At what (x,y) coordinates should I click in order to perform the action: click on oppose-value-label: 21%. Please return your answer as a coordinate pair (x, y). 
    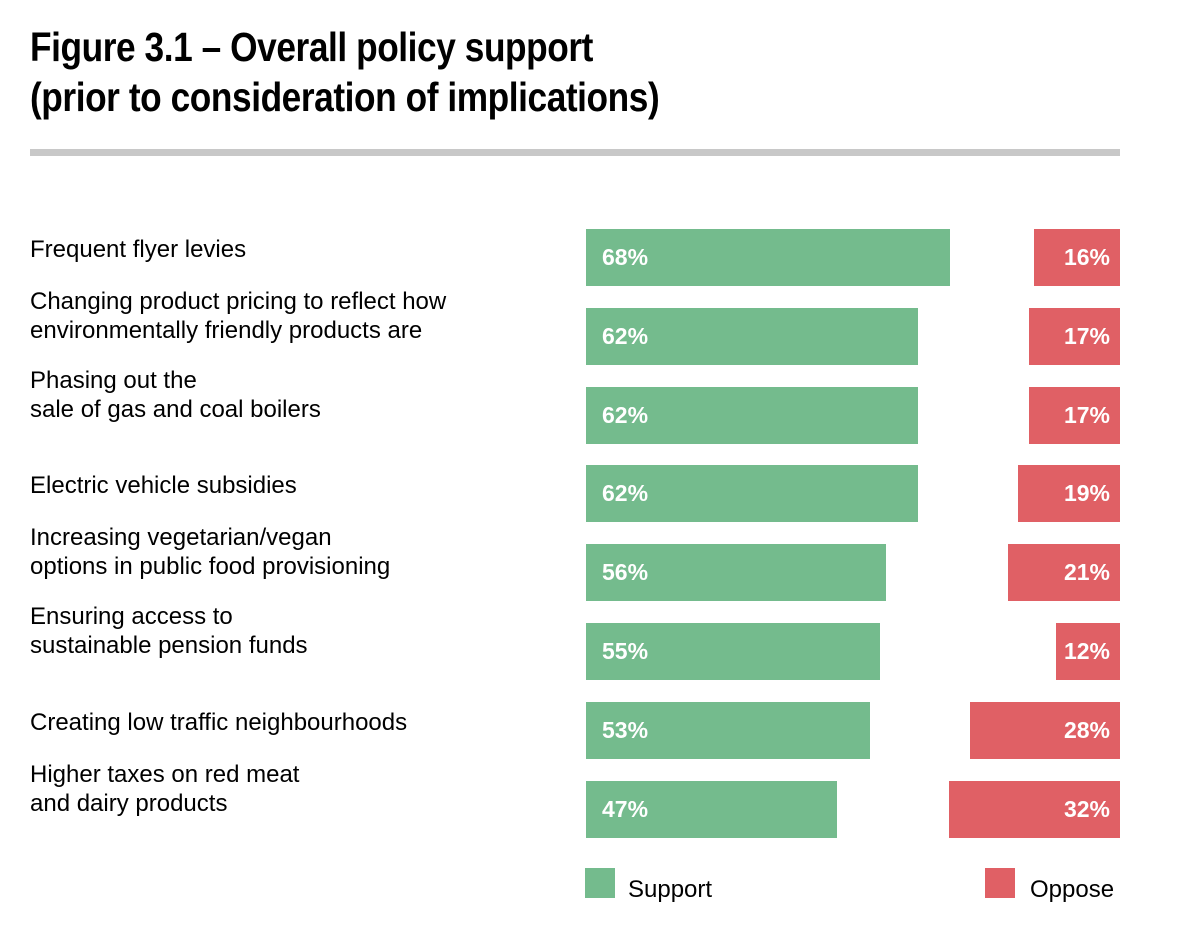
    Looking at the image, I should click on (1086, 572).